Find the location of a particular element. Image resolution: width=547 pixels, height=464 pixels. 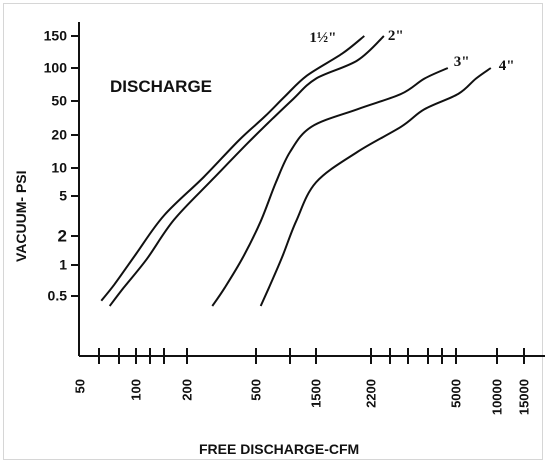

x-tick-label: 2200 is located at coordinates (370, 393).